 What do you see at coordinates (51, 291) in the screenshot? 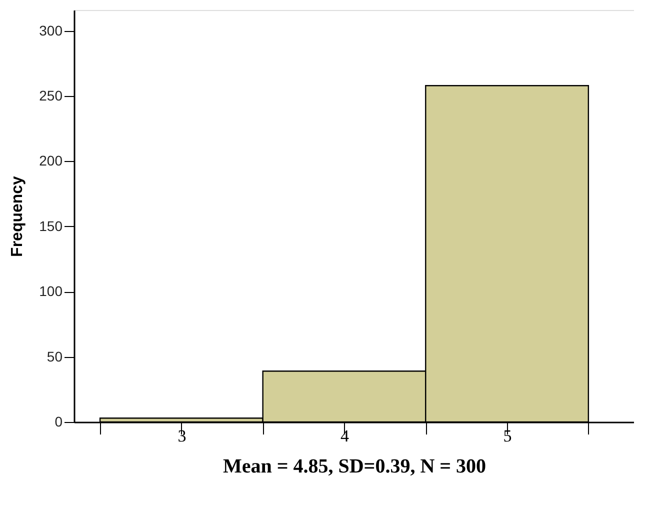
I see `y-tick-label: 100` at bounding box center [51, 291].